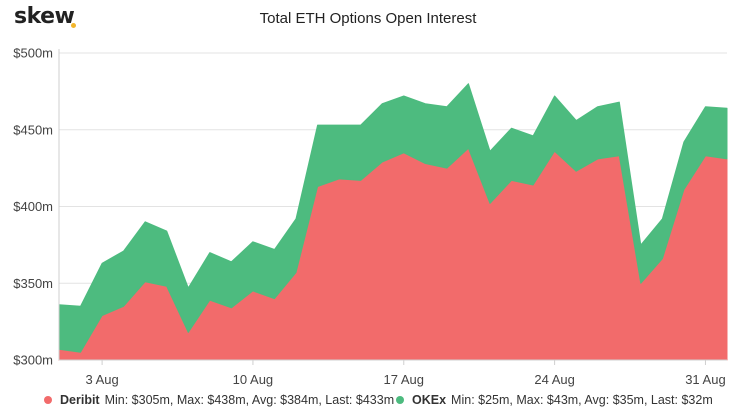 Image resolution: width=736 pixels, height=413 pixels. I want to click on legend-marker-deribit, so click(48, 400).